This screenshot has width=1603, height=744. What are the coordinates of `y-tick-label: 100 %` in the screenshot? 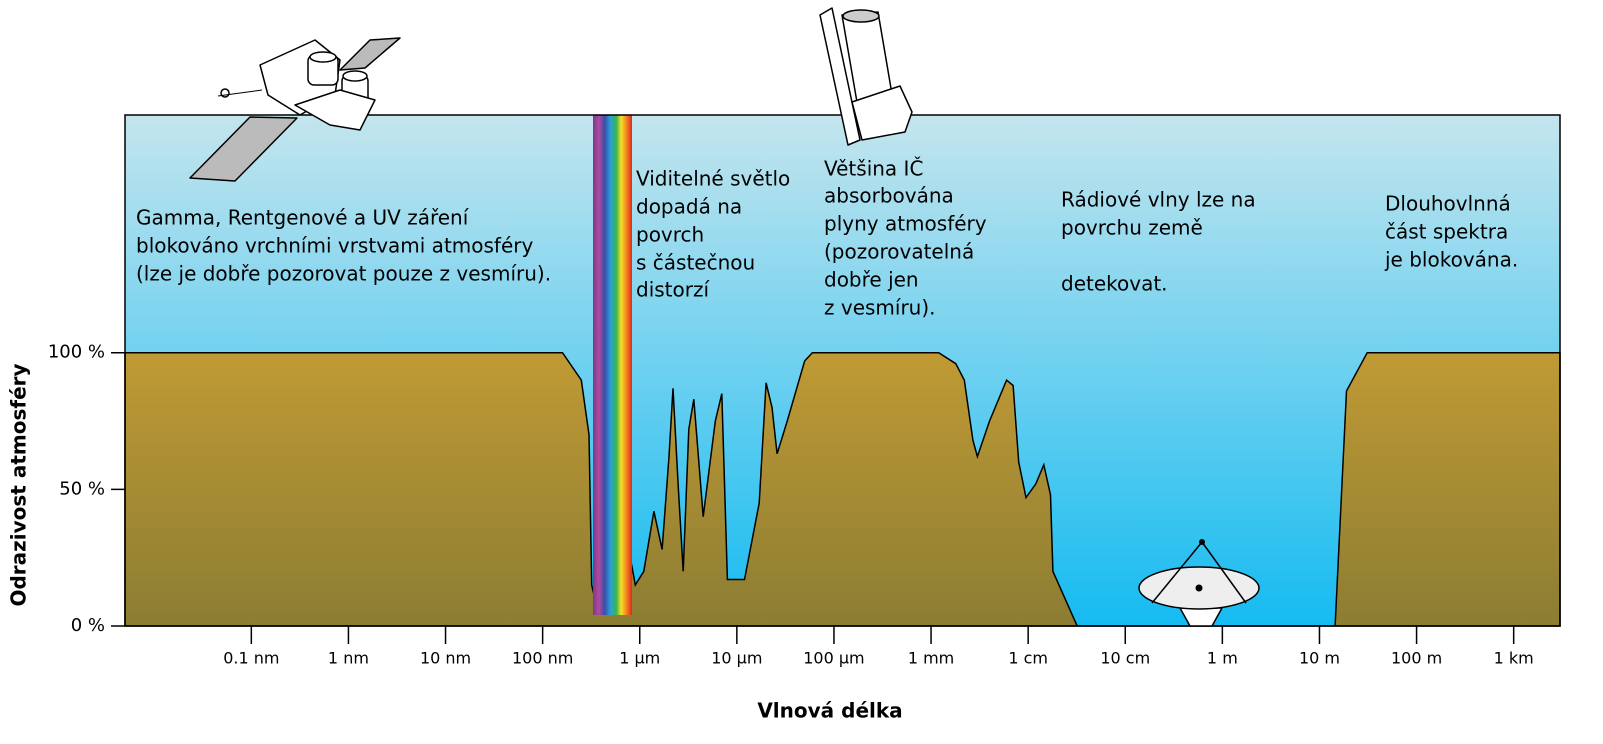 It's located at (76, 352).